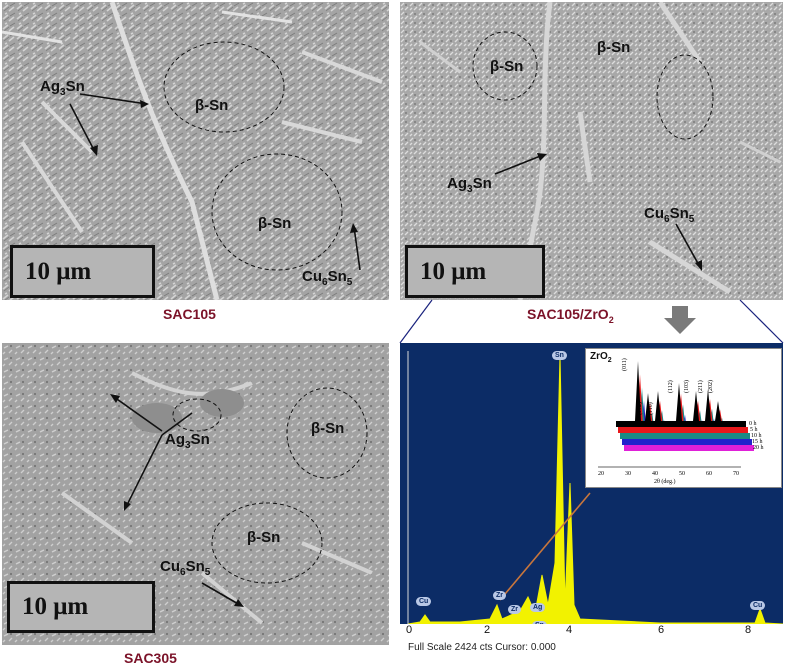 This screenshot has width=785, height=670. I want to click on eds-tick-0: 0, so click(409, 630).